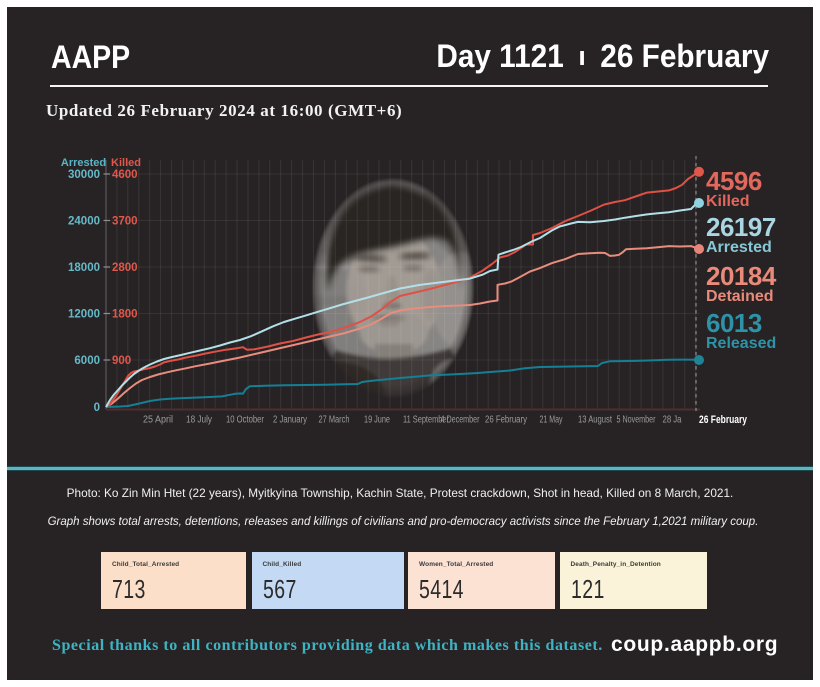  Describe the element at coordinates (245, 420) in the screenshot. I see `svg-text: 10 October` at that location.